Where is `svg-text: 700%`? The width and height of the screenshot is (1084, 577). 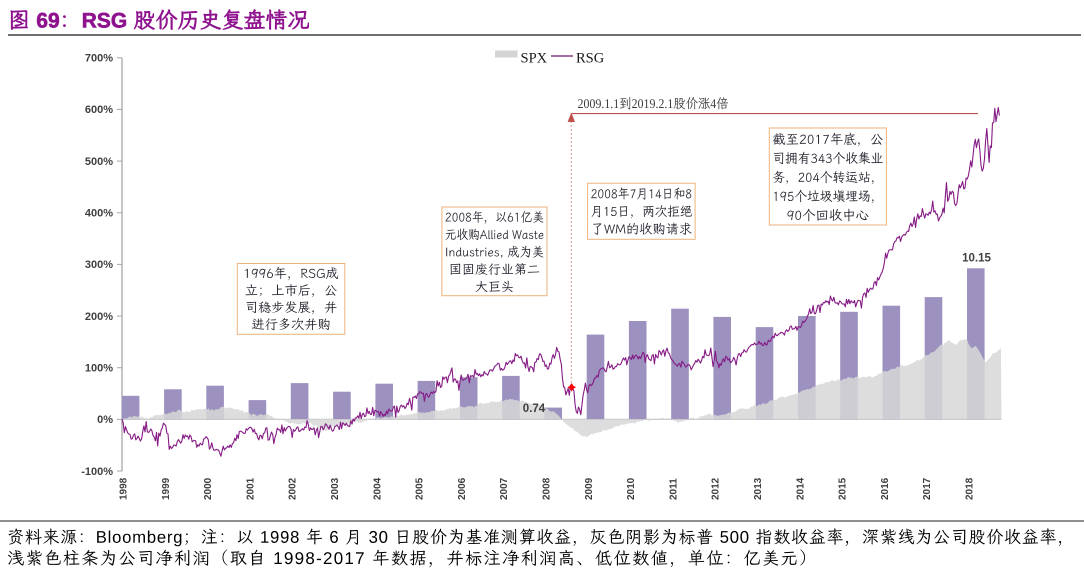
svg-text: 700% is located at coordinates (99, 59).